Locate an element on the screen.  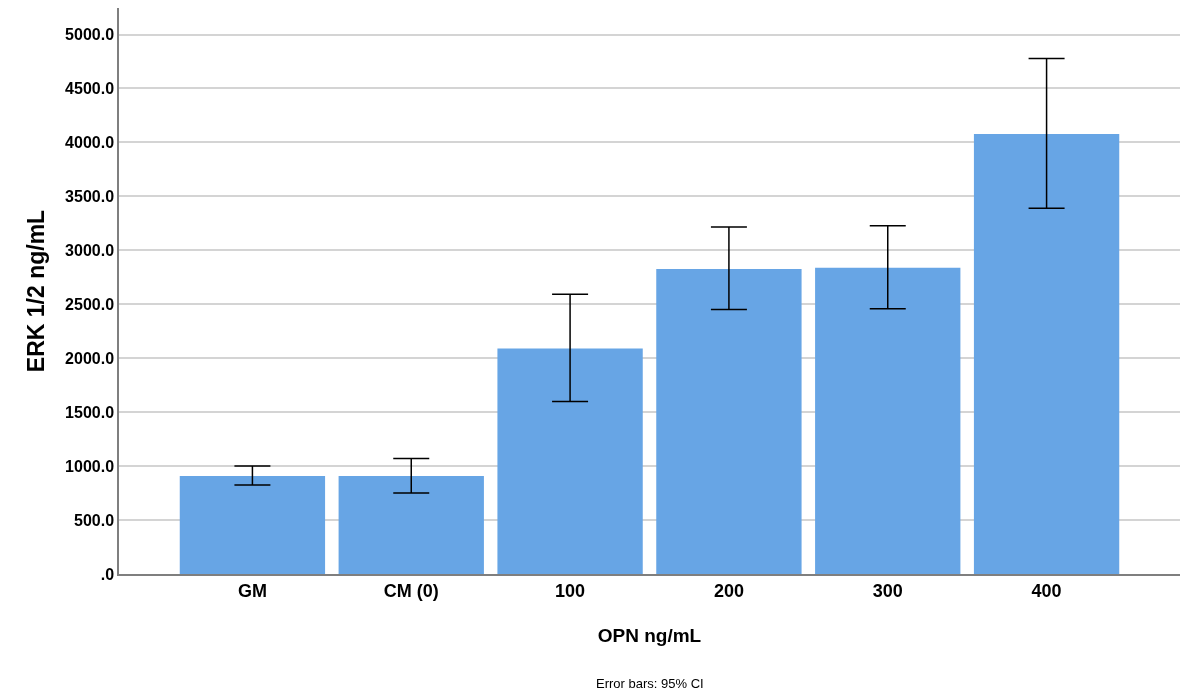
x-axis-title: OPN ng/mL is located at coordinates (649, 635).